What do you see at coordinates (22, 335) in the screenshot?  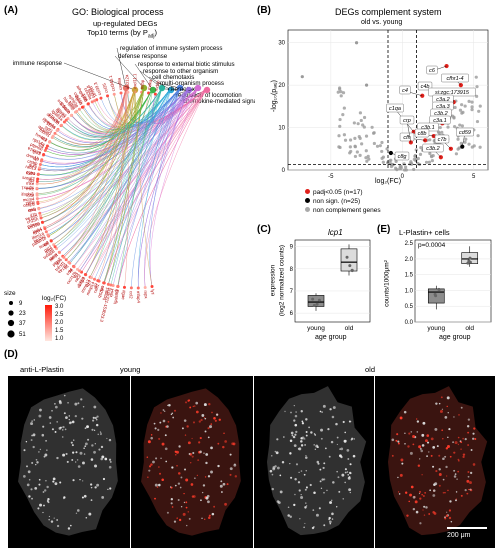 I see `size-legend-label: 51` at bounding box center [22, 335].